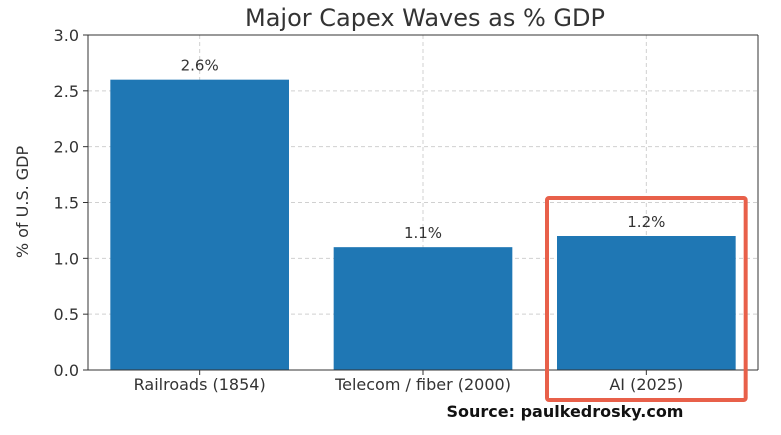 The width and height of the screenshot is (781, 435). What do you see at coordinates (66, 314) in the screenshot?
I see `y-tick-label: 0.5` at bounding box center [66, 314].